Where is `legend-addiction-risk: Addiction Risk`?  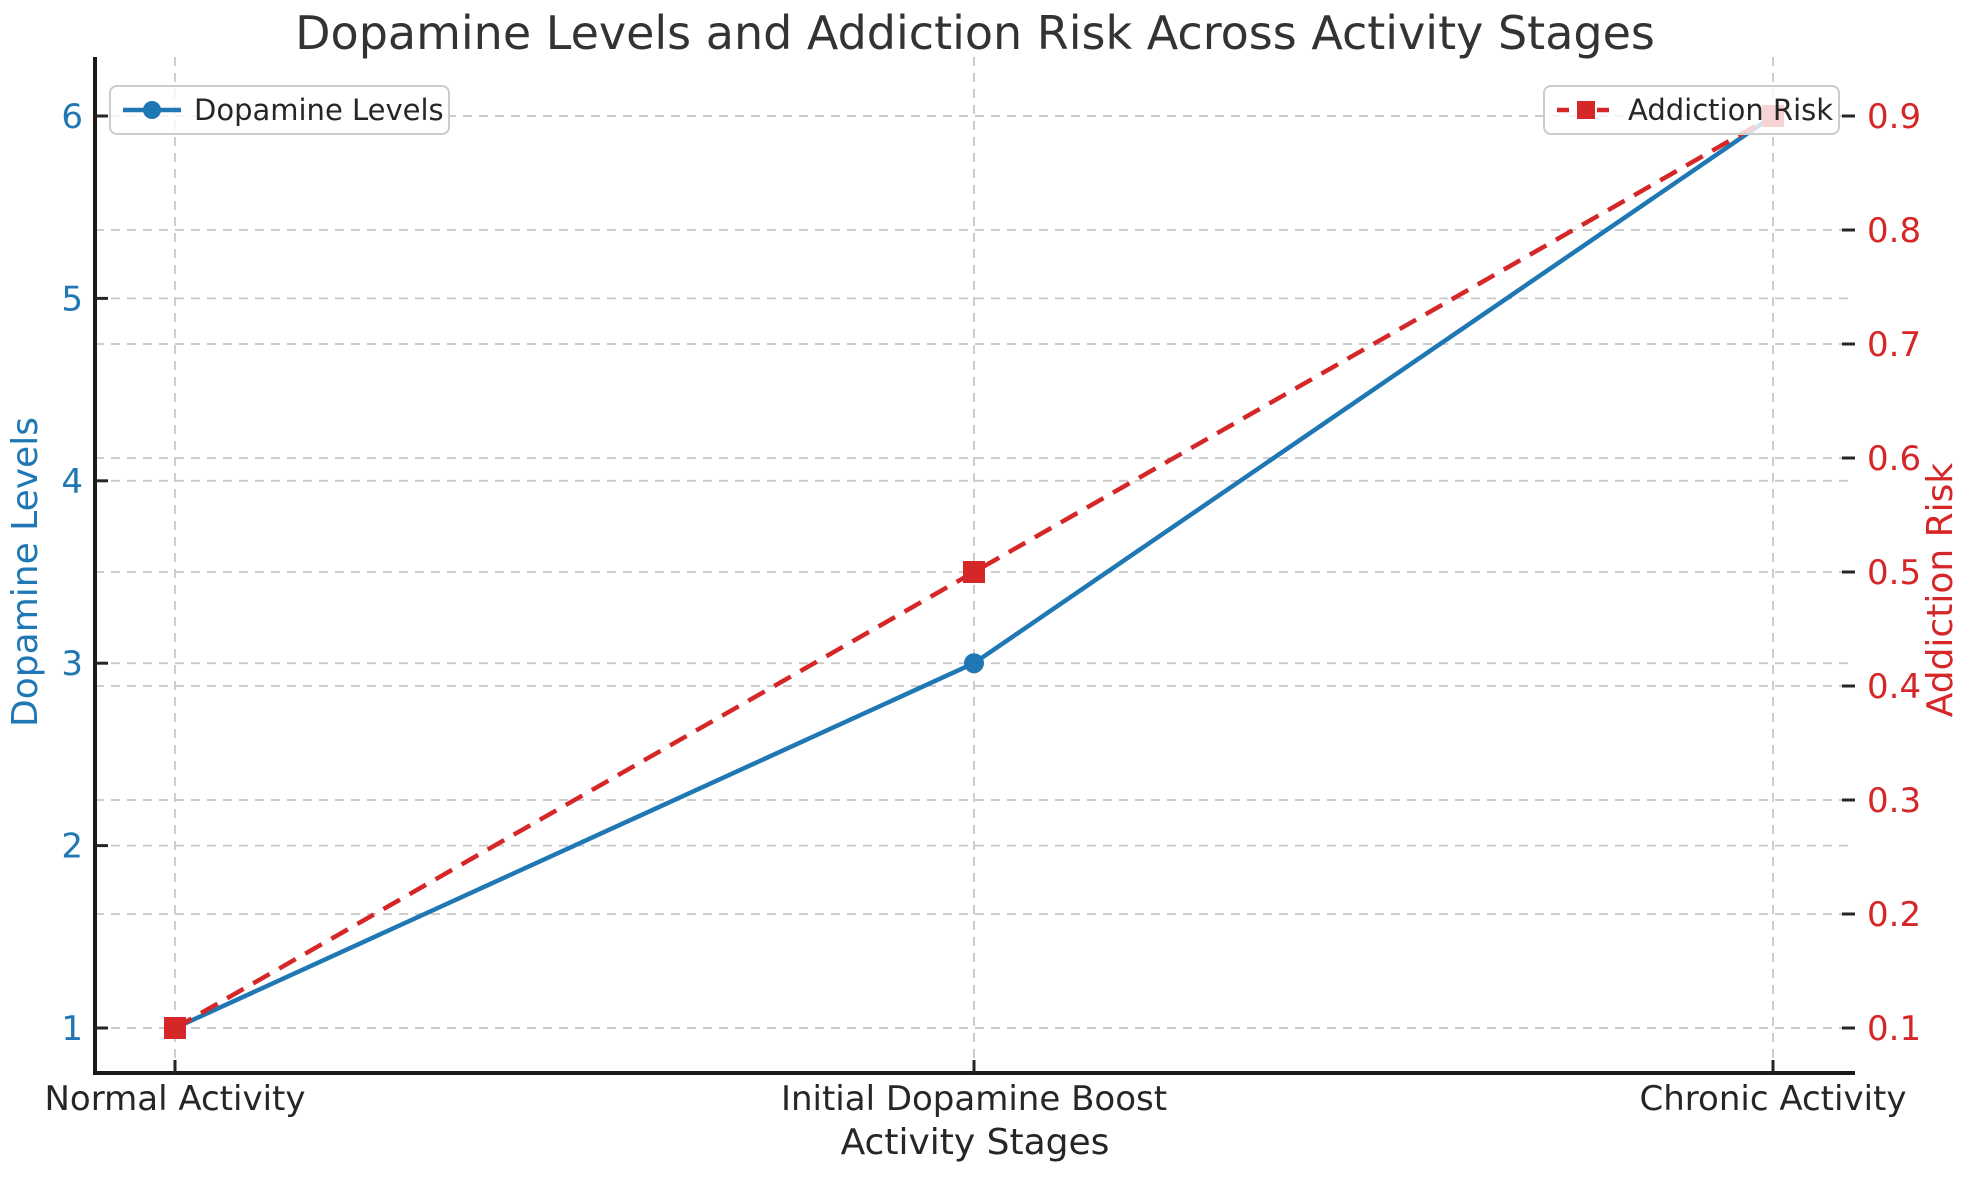 legend-addiction-risk: Addiction Risk is located at coordinates (1691, 110).